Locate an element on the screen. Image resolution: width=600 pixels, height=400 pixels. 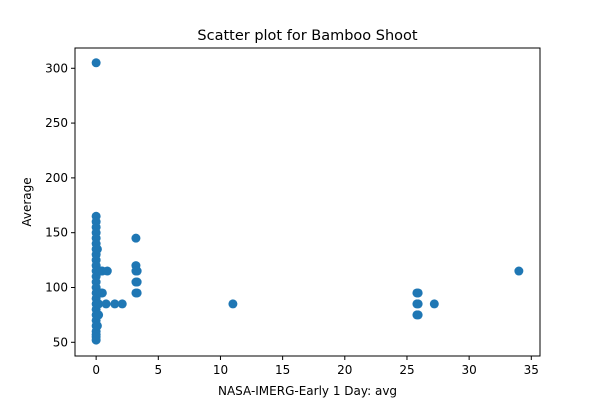
x-tick-label: 15 is located at coordinates (282, 370).